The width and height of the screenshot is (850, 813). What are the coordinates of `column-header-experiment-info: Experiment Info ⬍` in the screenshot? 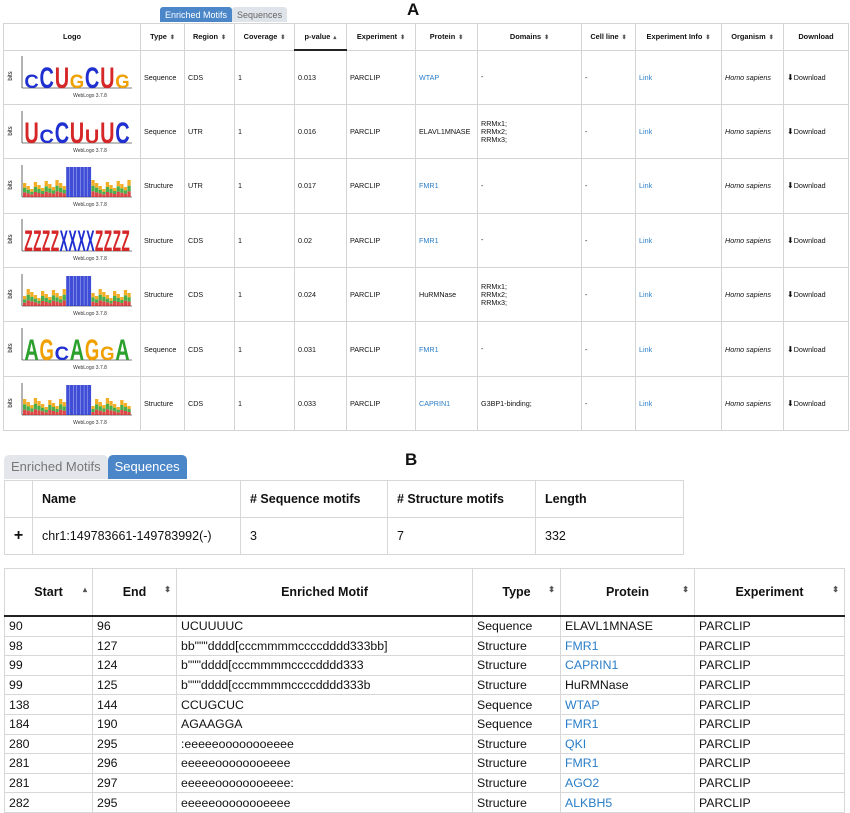 It's located at (678, 37).